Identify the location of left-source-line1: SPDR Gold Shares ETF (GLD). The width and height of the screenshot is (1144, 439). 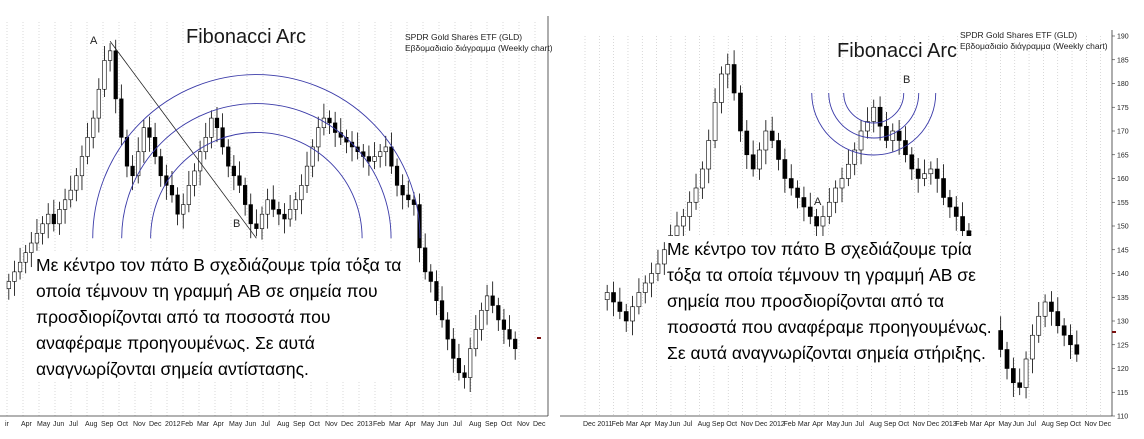
(464, 37).